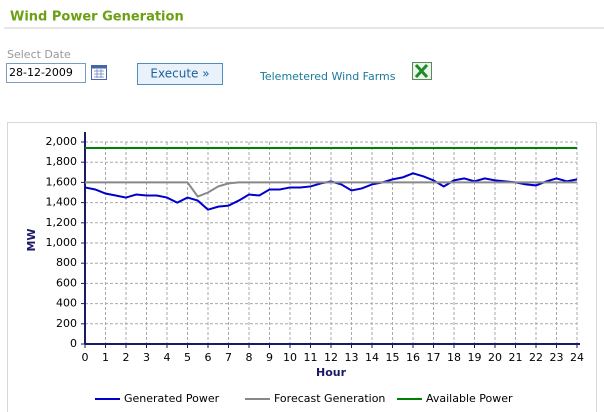 Image resolution: width=604 pixels, height=412 pixels. I want to click on x-tick-label: 15, so click(393, 357).